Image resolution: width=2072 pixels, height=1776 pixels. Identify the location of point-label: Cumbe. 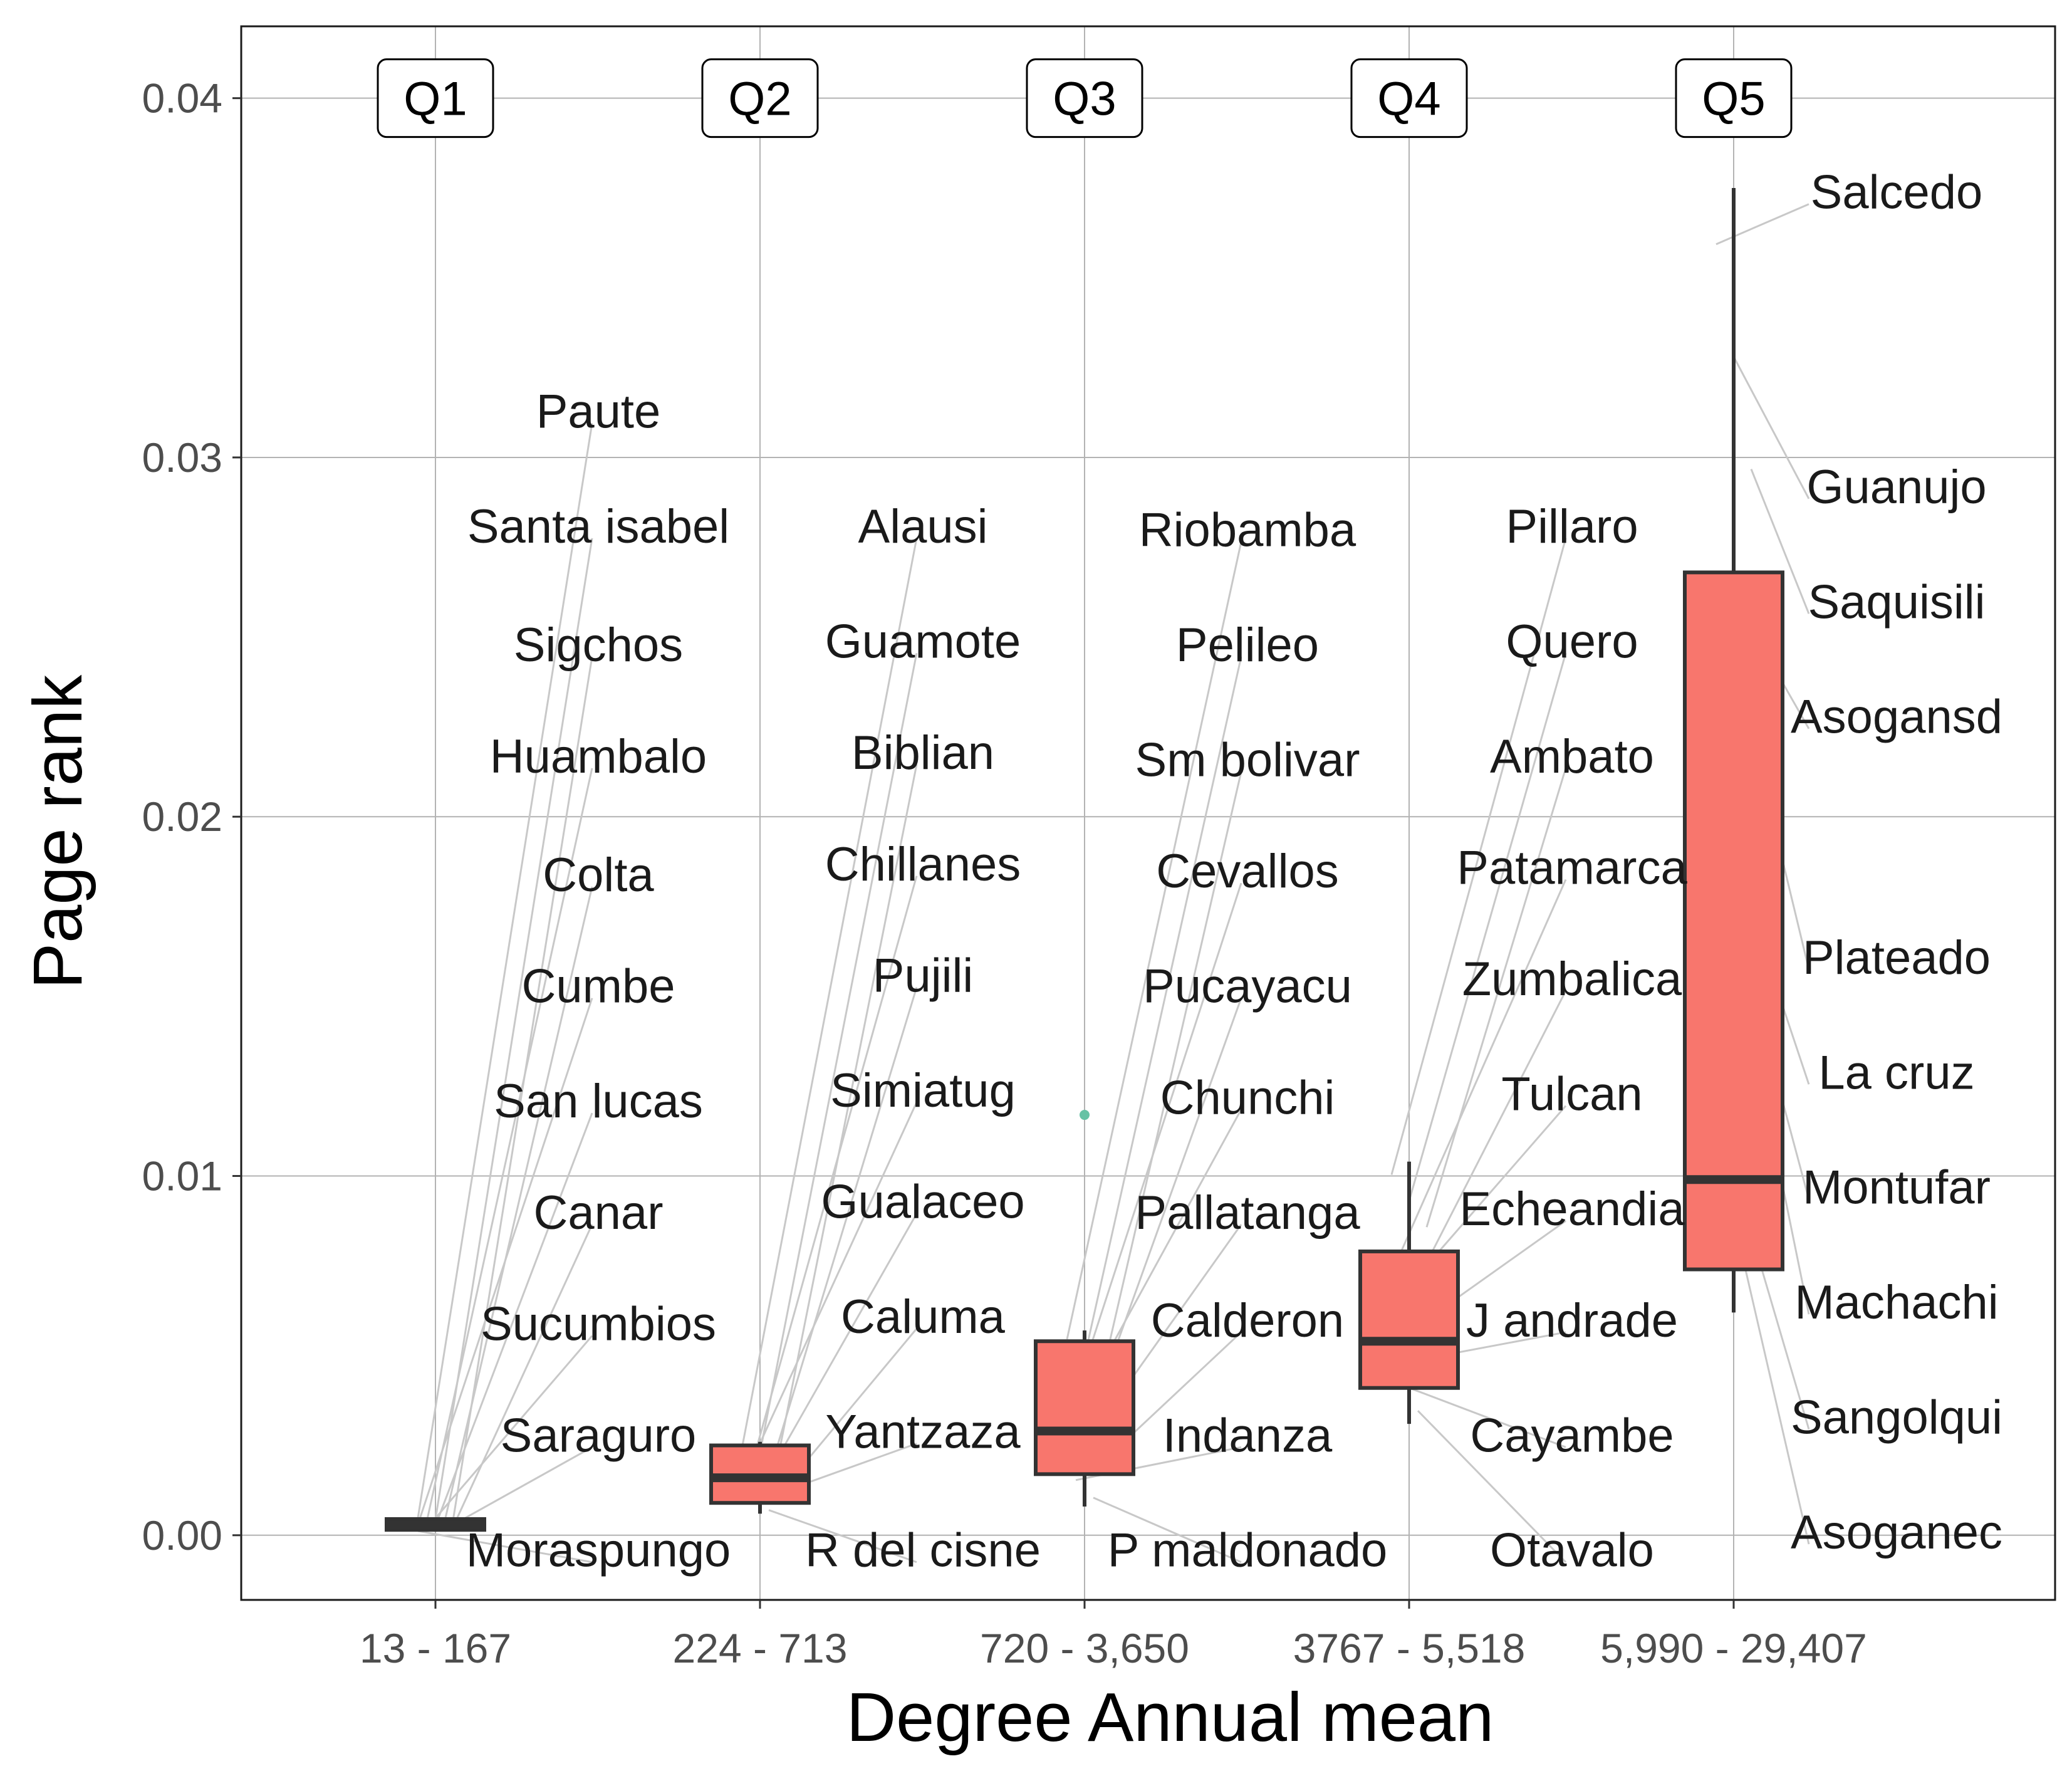
(598, 986).